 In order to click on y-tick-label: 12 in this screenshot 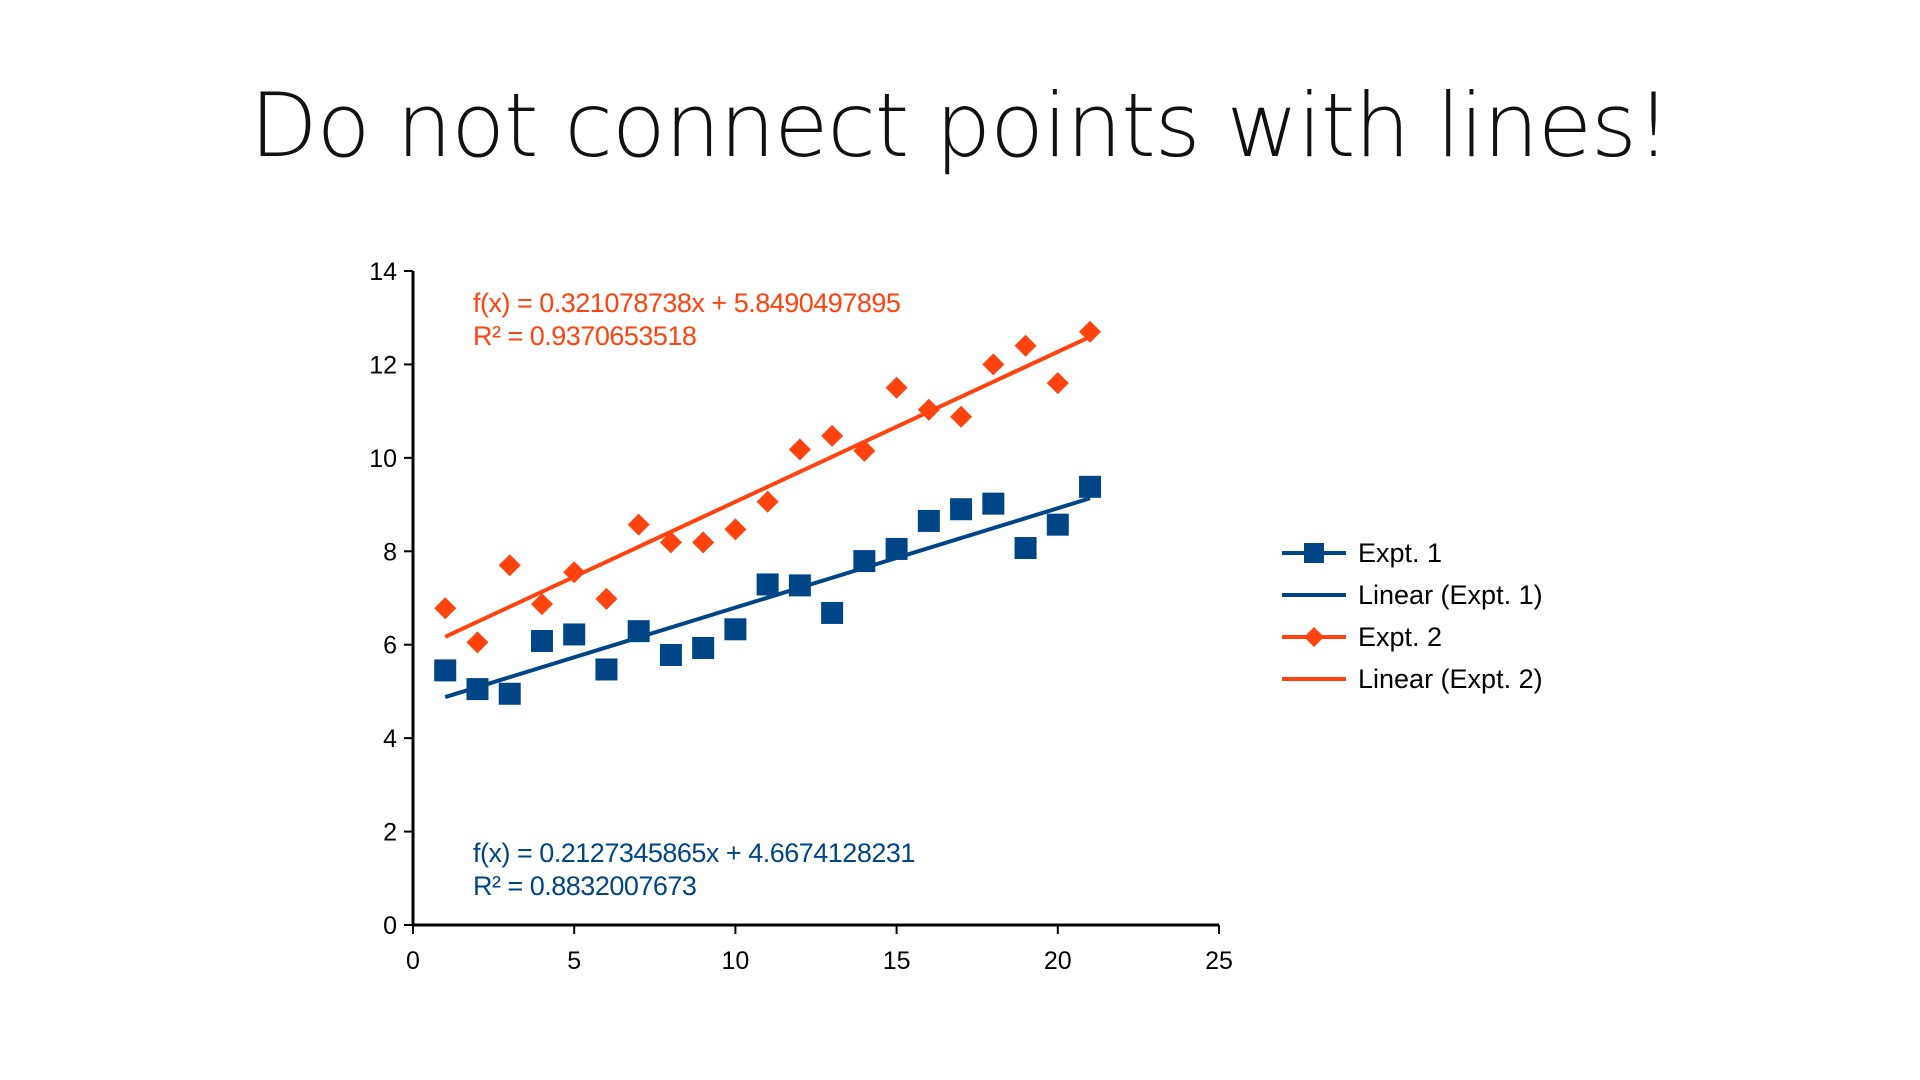, I will do `click(383, 365)`.